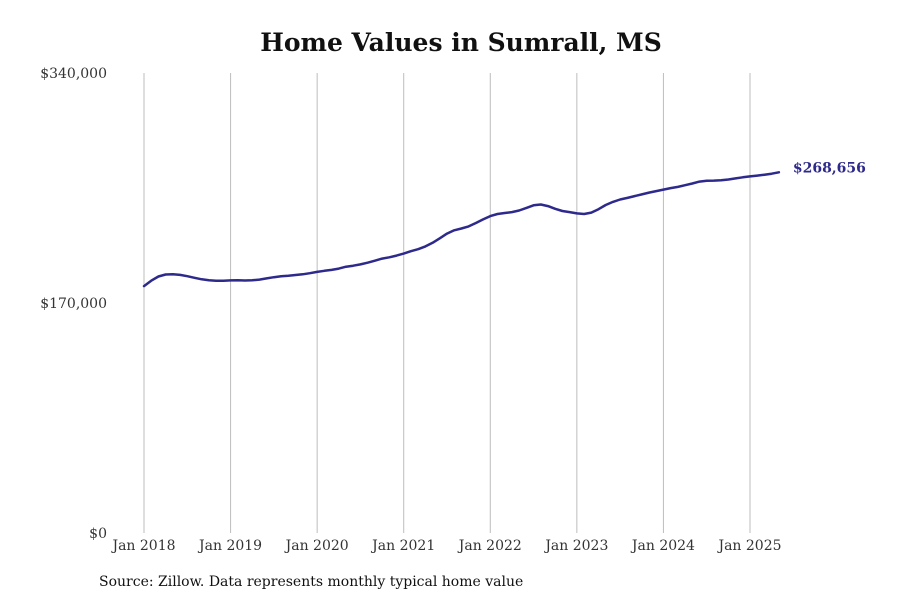  I want to click on x-tick-label: Jan 2025, so click(748, 546).